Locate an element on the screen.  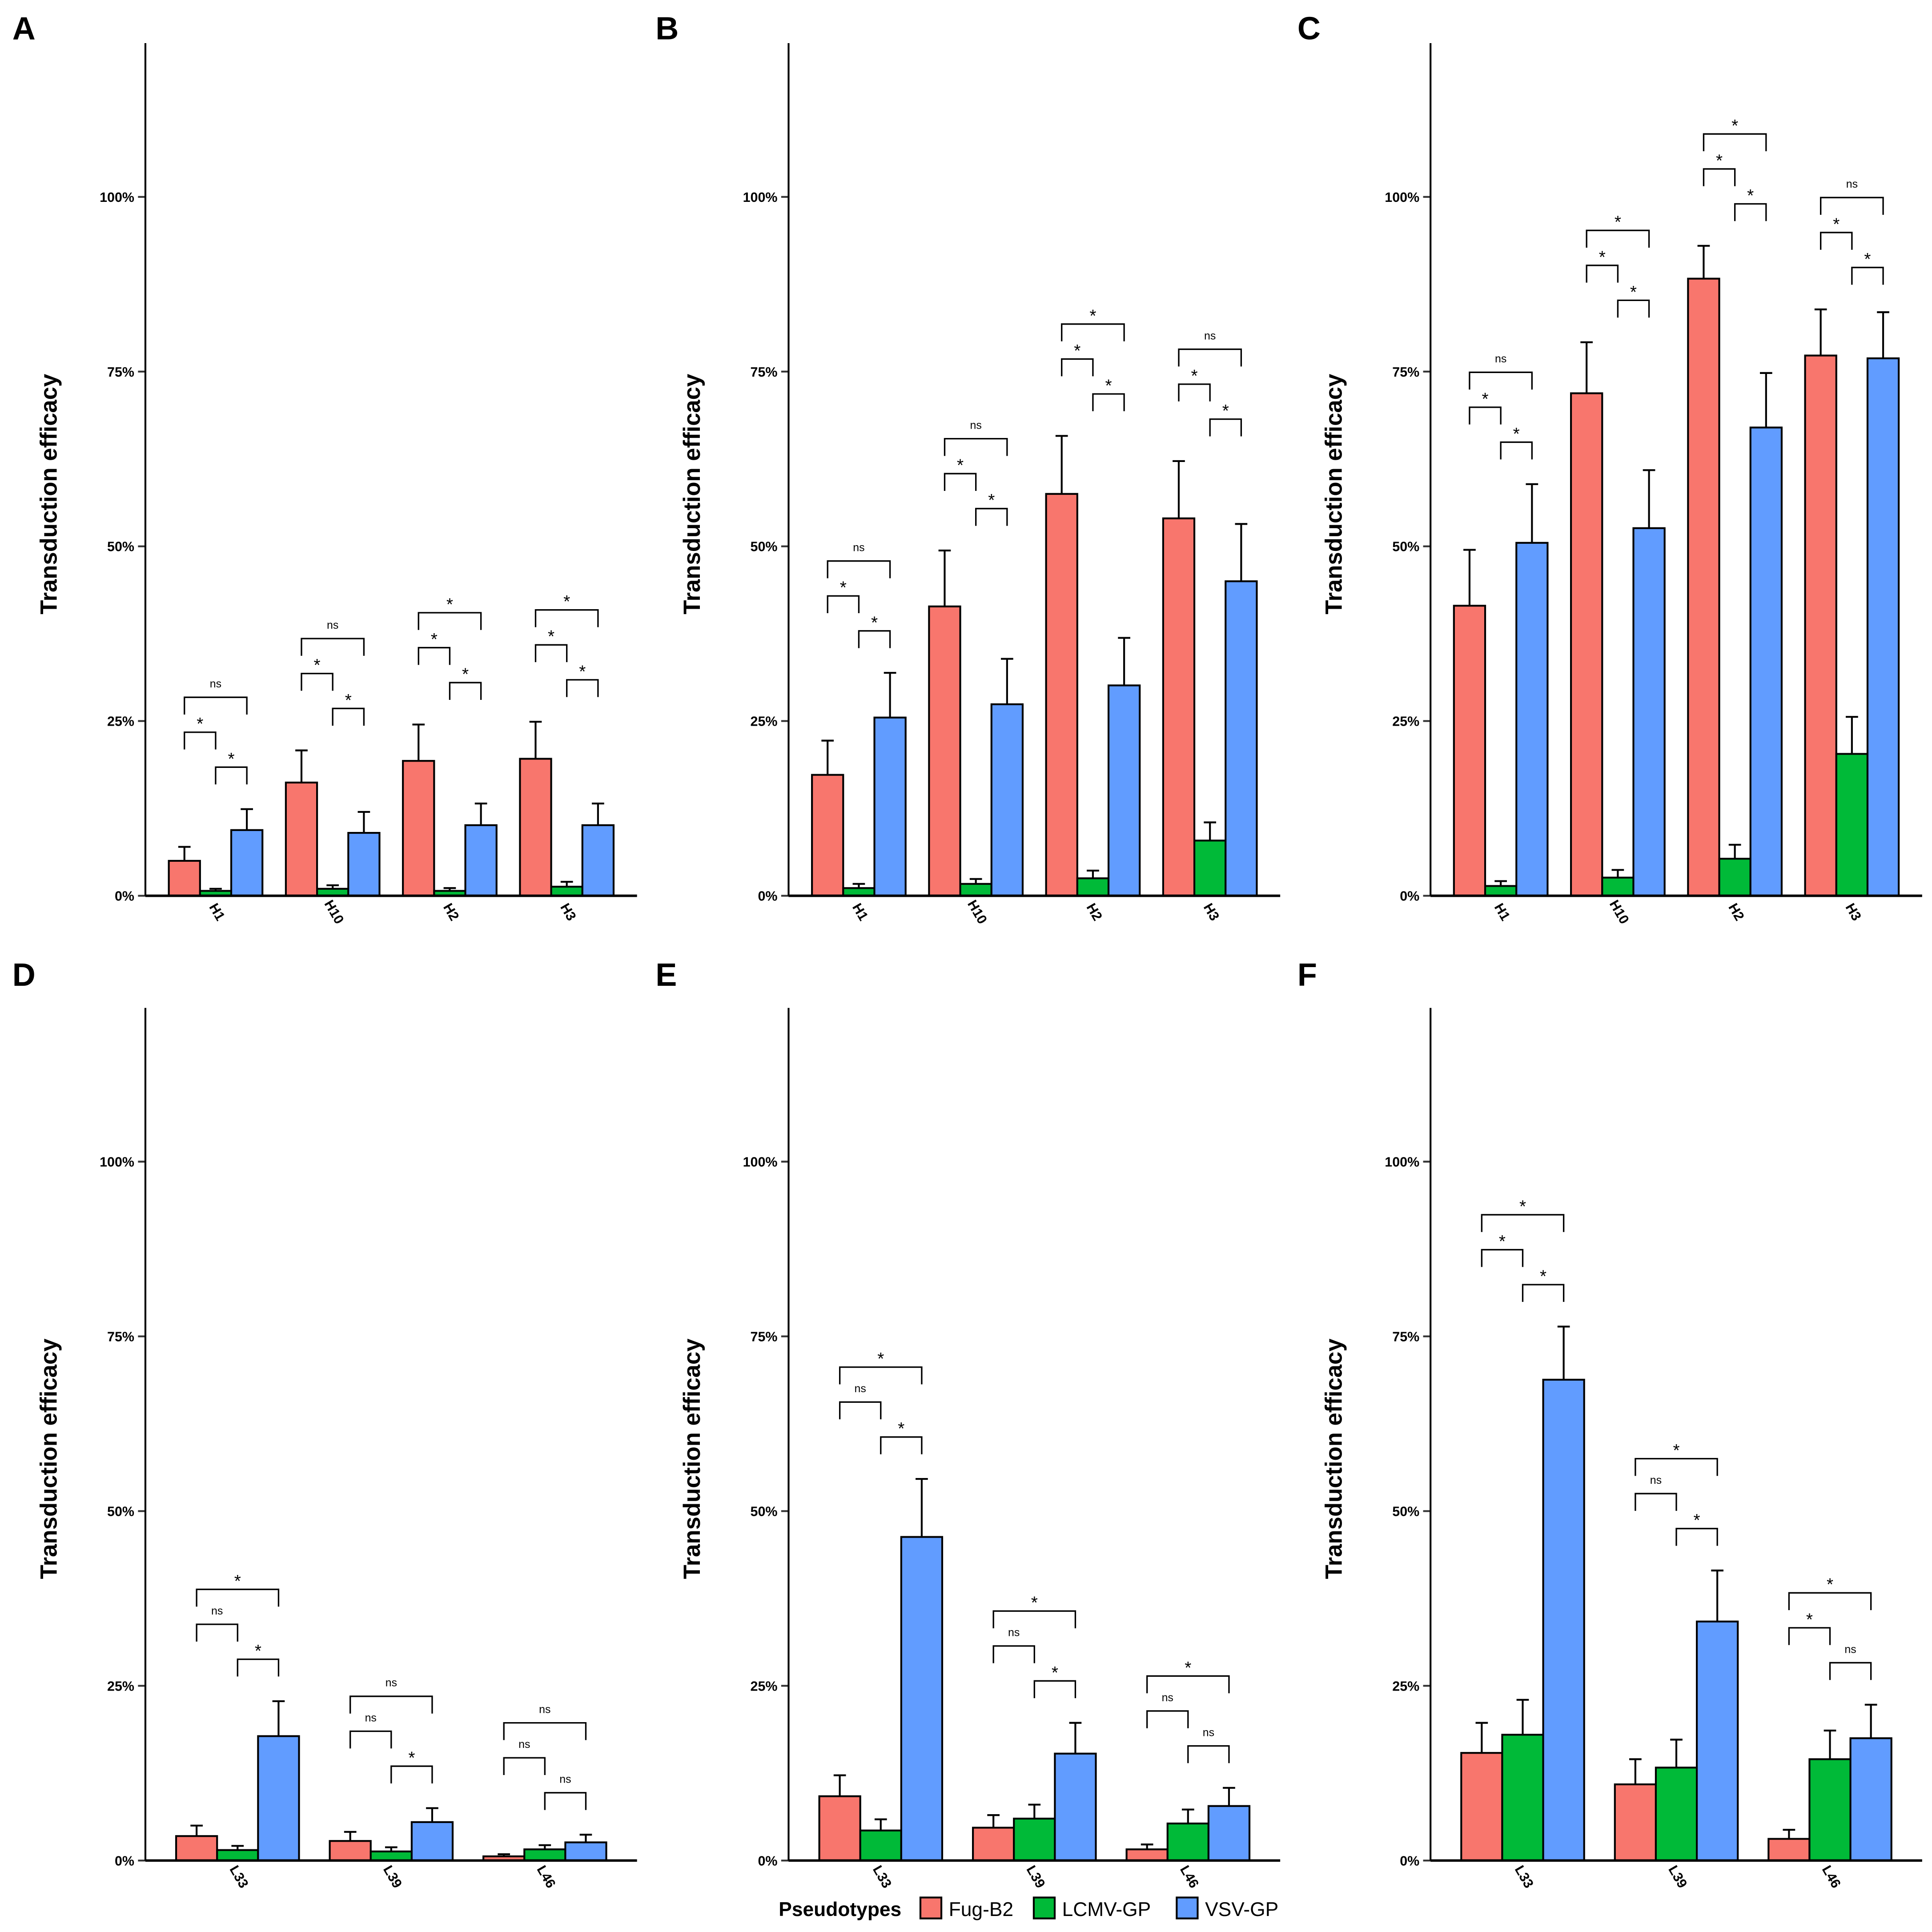
panel-label: B is located at coordinates (667, 29).